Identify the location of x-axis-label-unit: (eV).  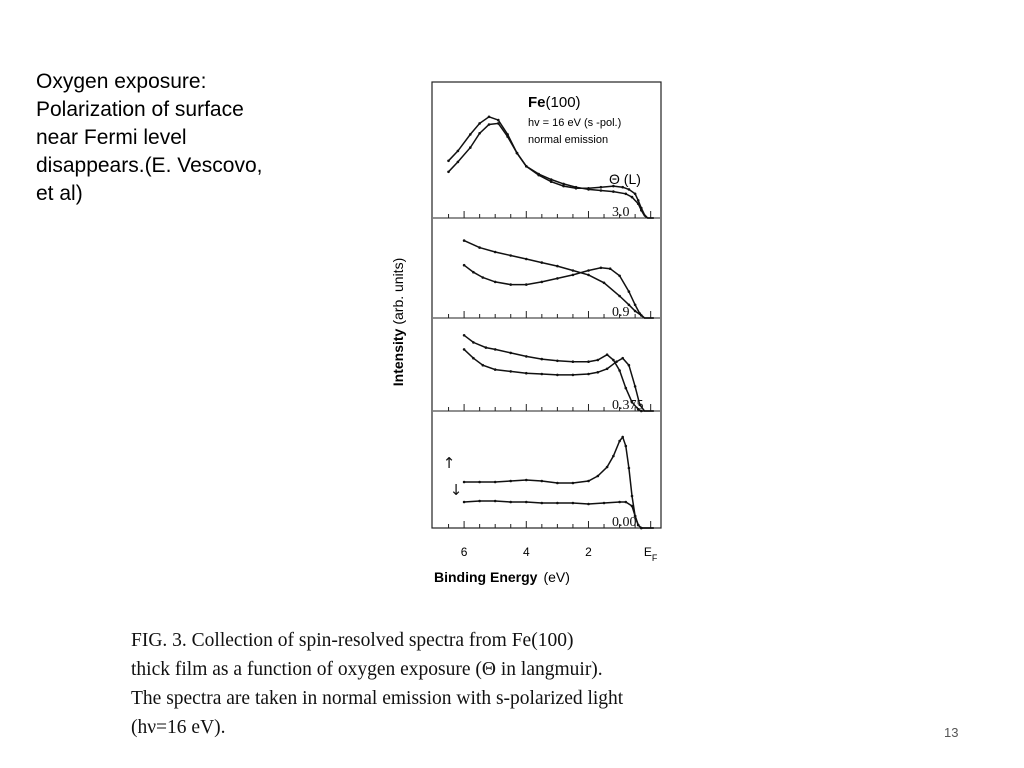
(556, 577).